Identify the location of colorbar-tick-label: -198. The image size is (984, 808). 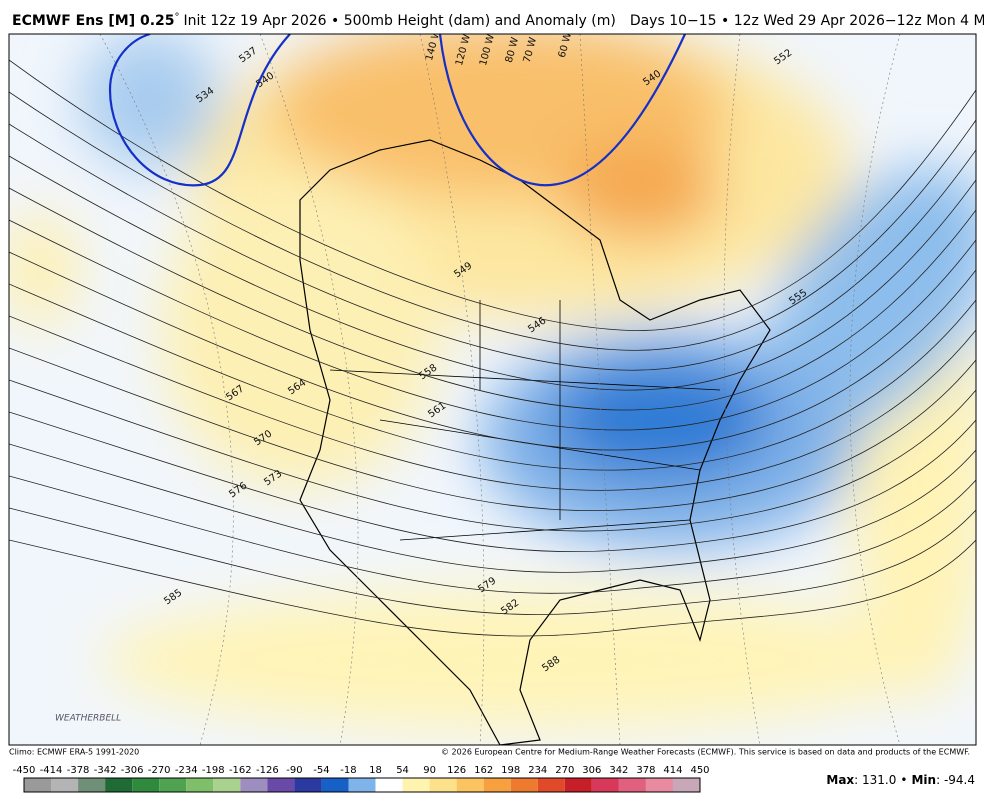
(213, 770).